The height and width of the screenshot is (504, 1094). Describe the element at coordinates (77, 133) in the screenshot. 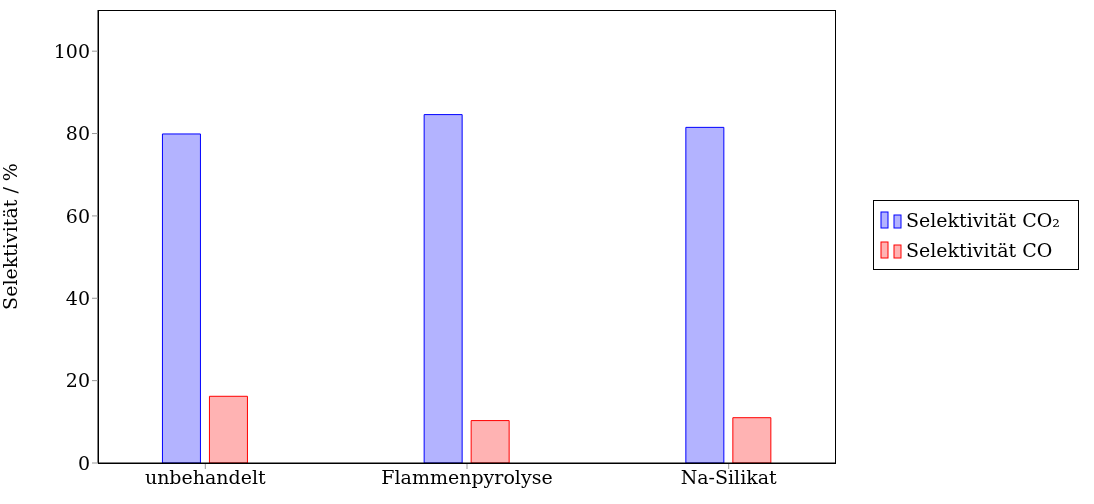

I see `y-tick-label: 80` at that location.